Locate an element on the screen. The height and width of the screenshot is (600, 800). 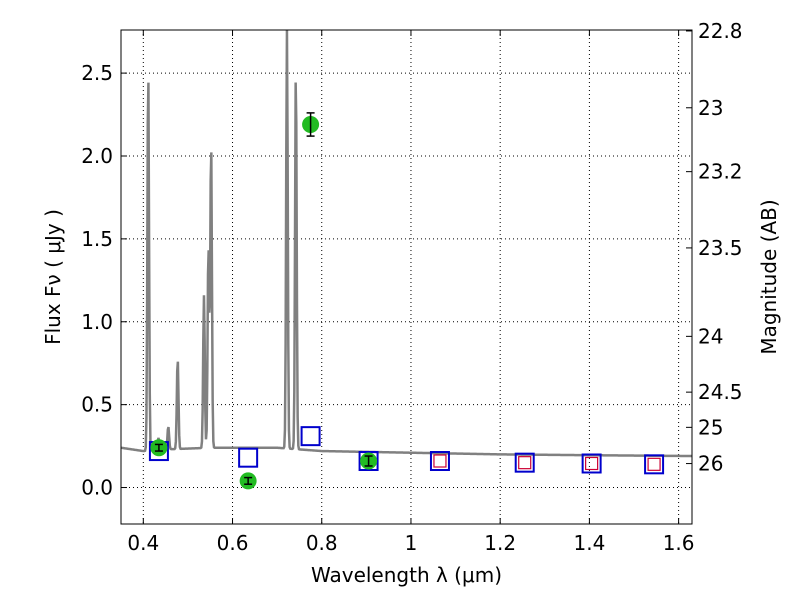
y-tick-label: 0.0 is located at coordinates (97, 488).